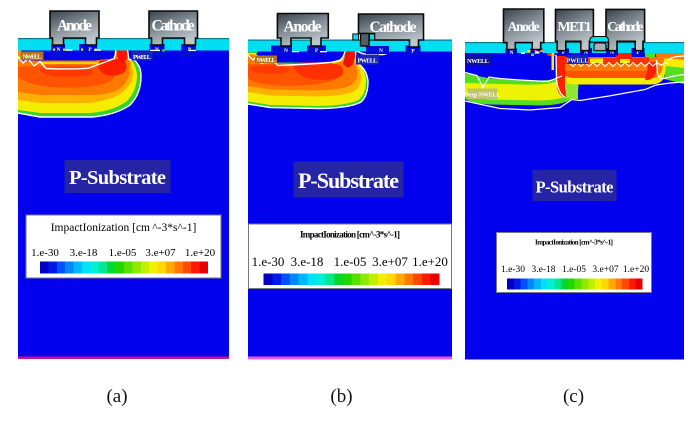  What do you see at coordinates (124, 228) in the screenshot?
I see `svg-text: ImpactIonization [cm ^-3*s^-1]` at bounding box center [124, 228].